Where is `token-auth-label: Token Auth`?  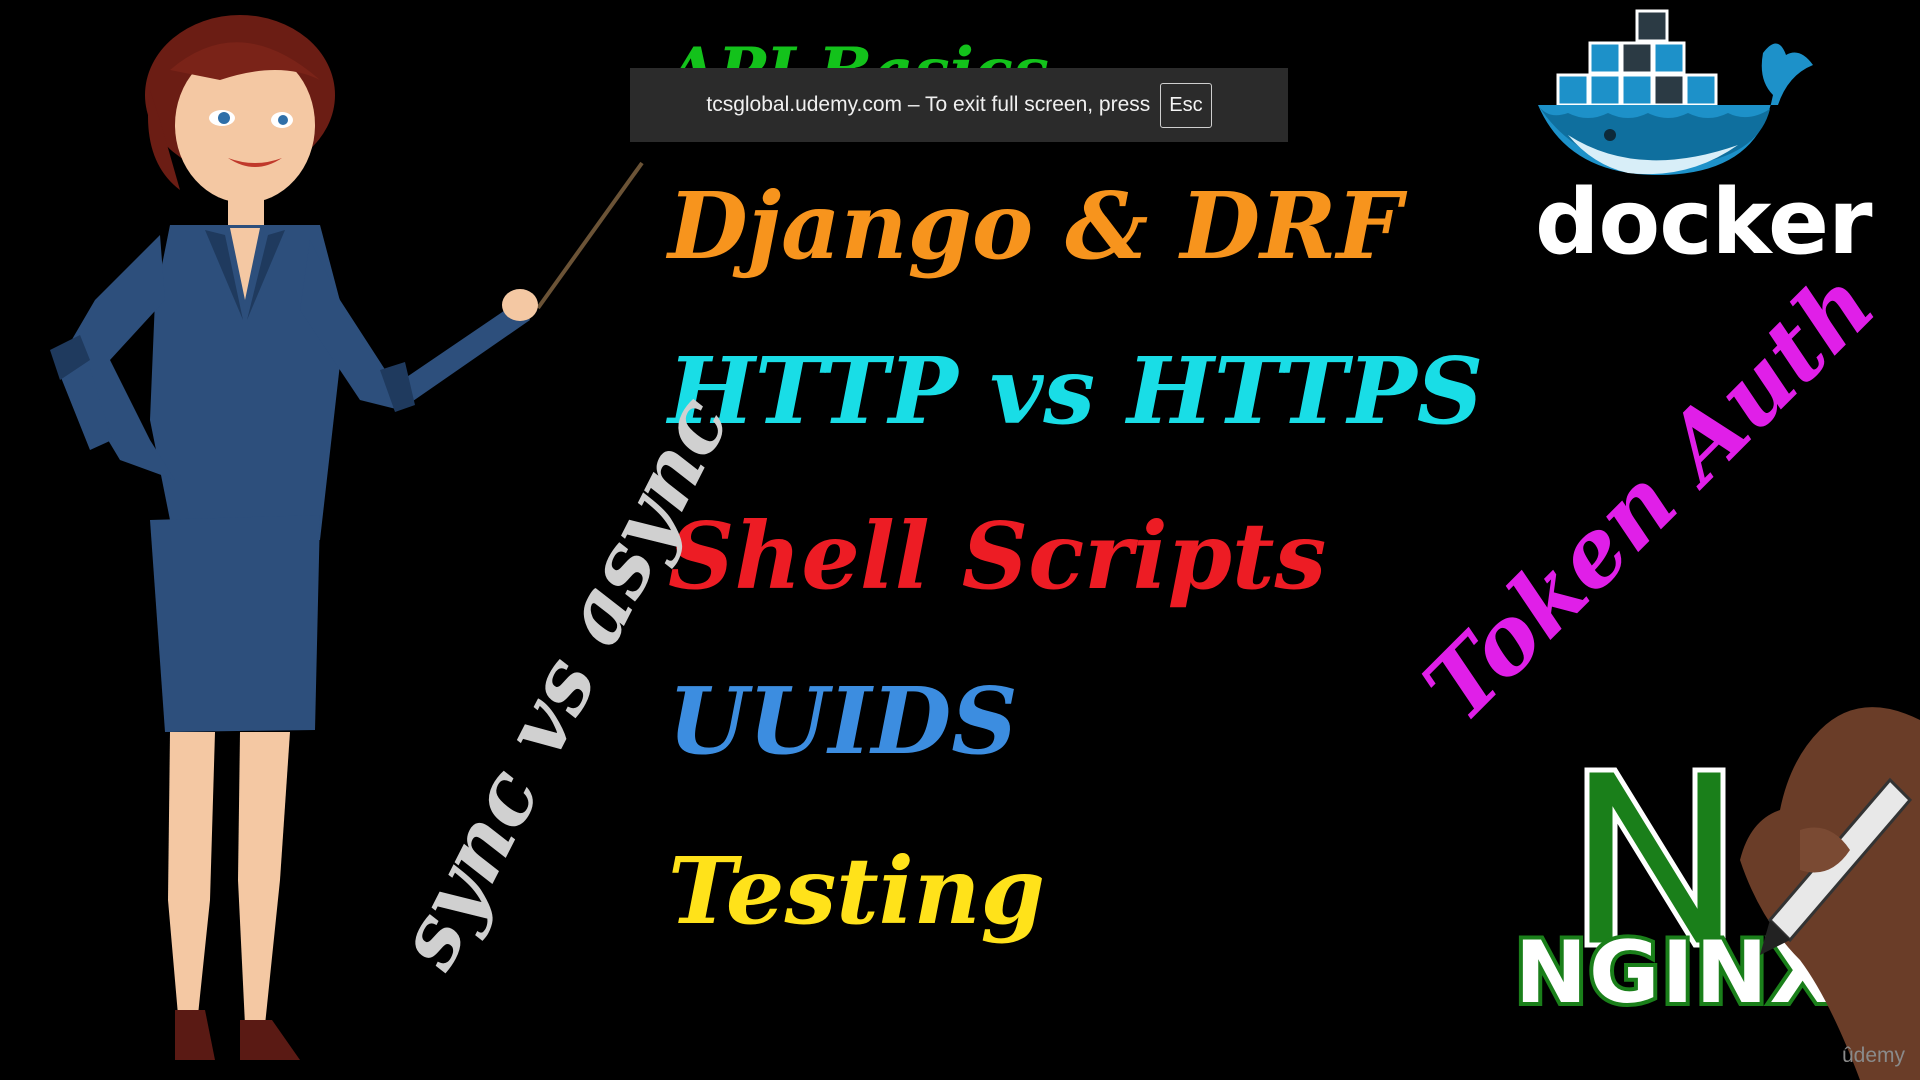
token-auth-label: Token Auth is located at coordinates (1649, 496).